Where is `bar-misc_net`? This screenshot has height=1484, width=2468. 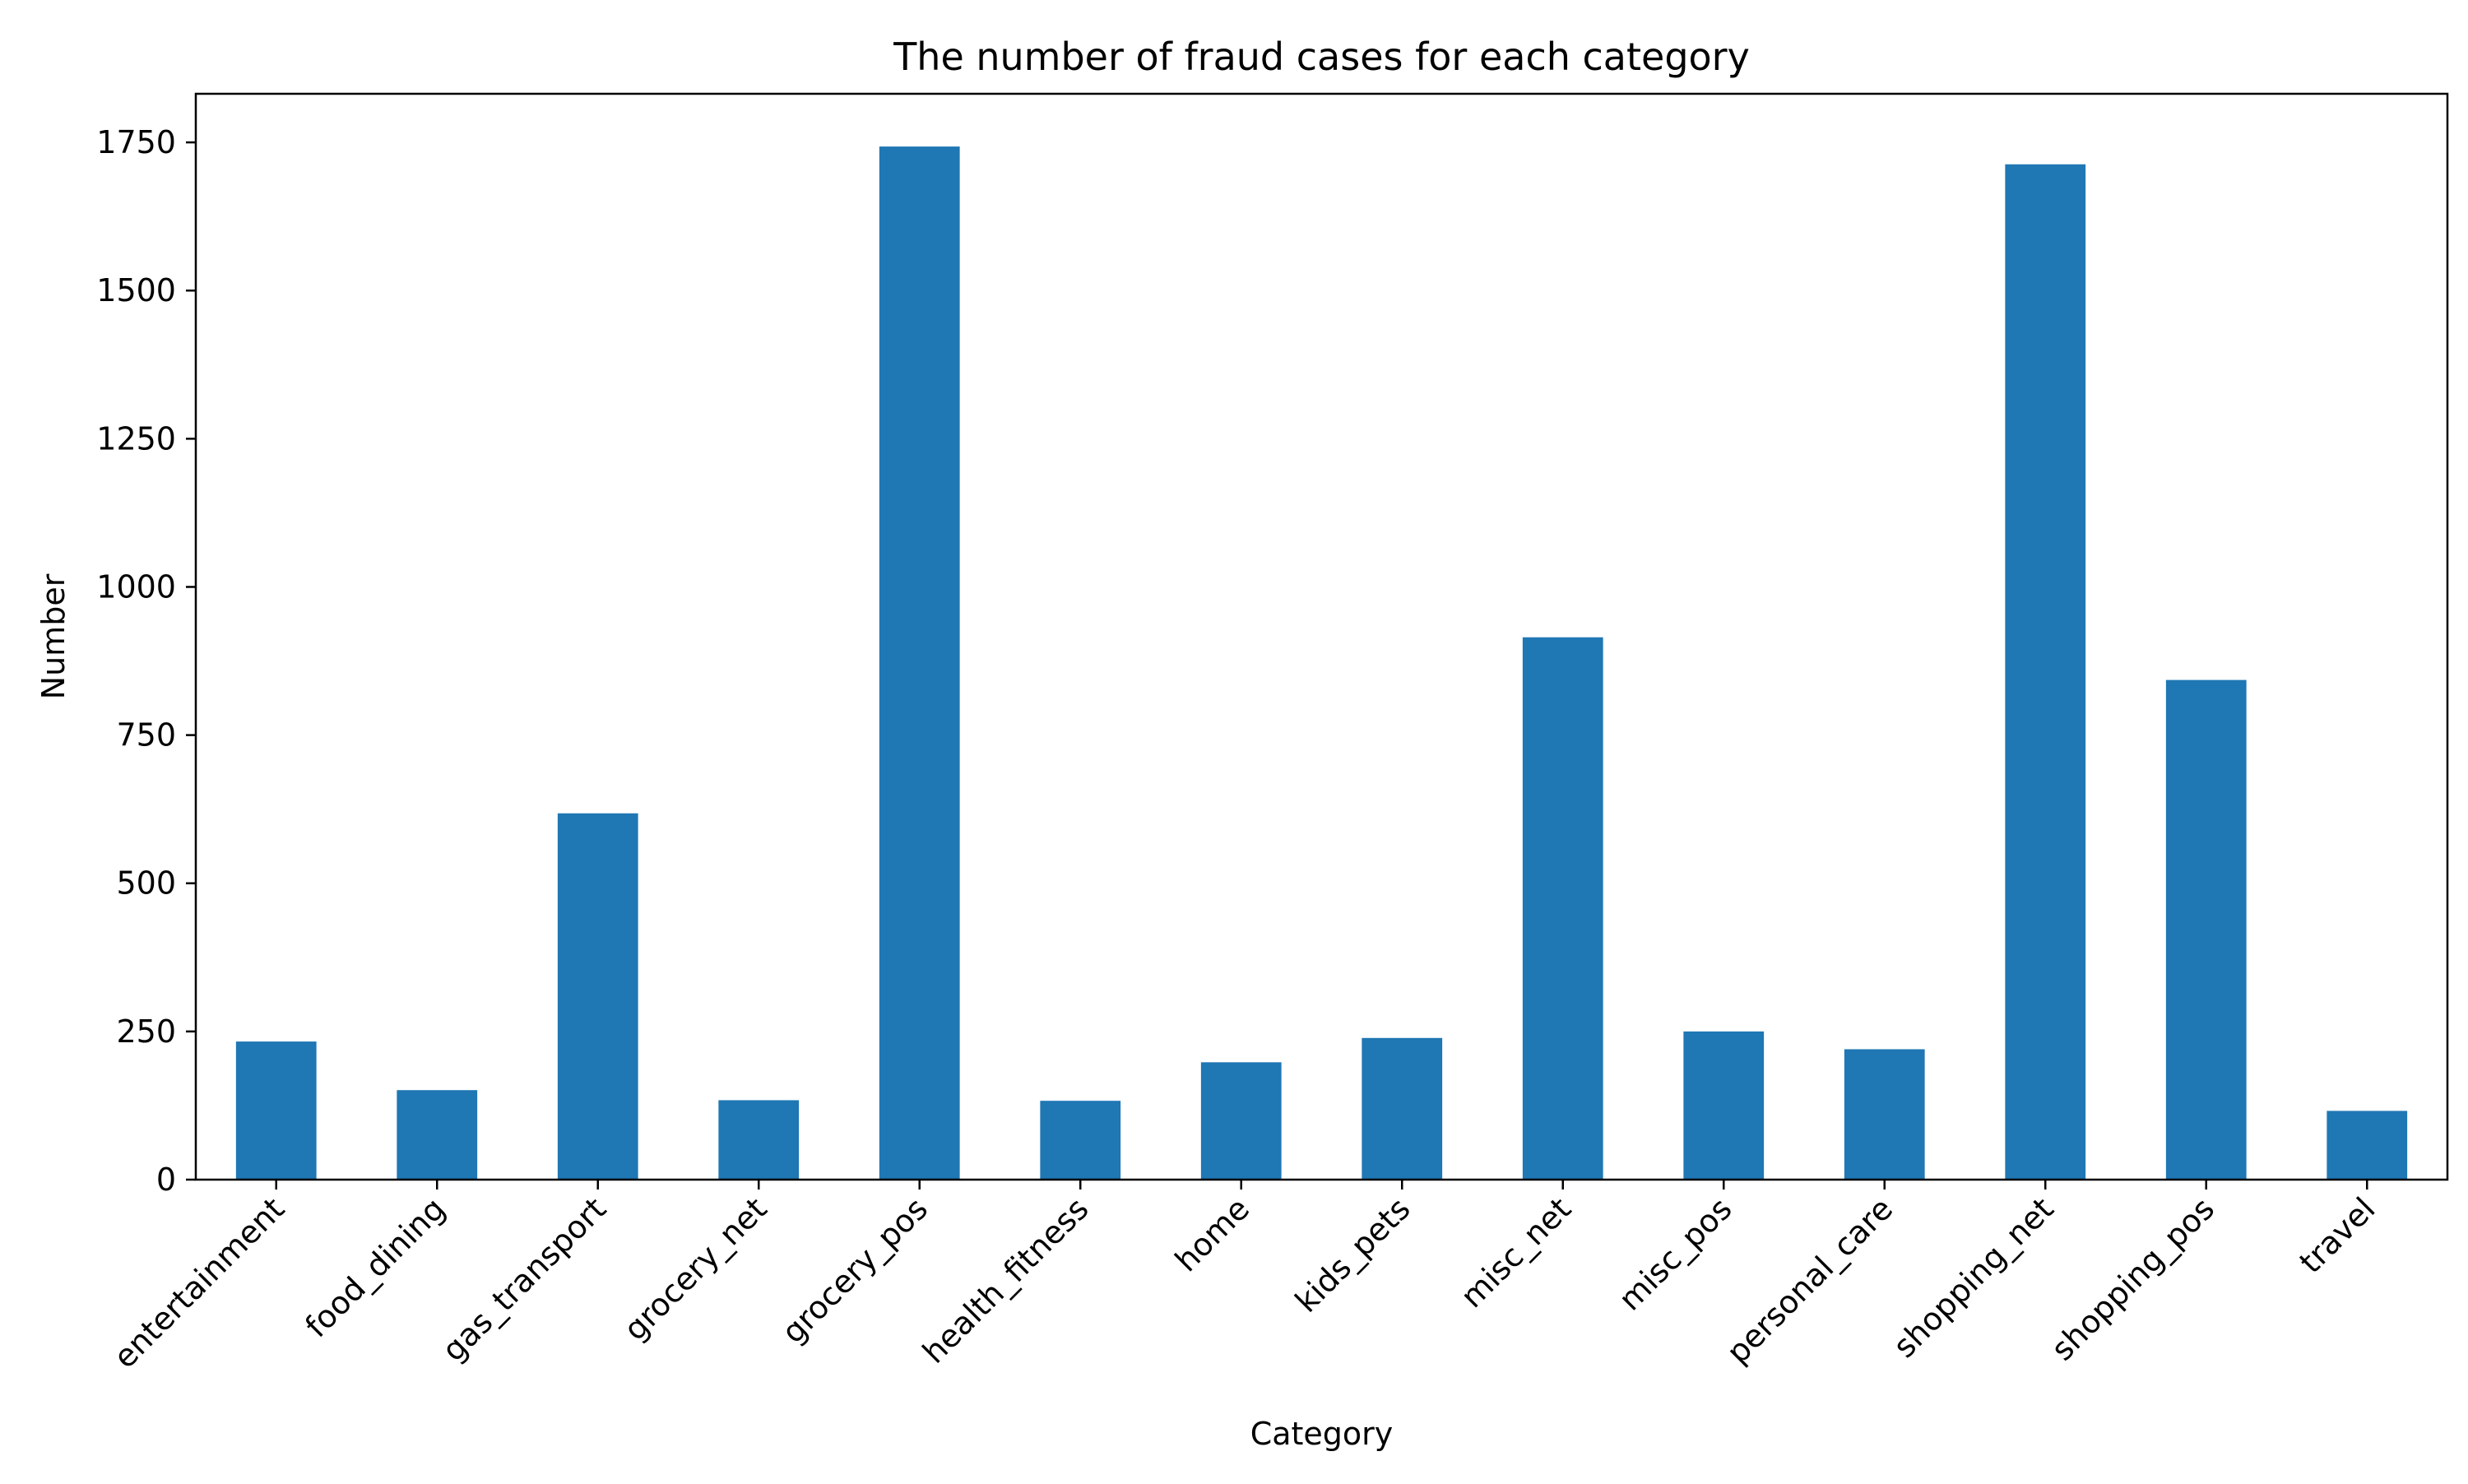 bar-misc_net is located at coordinates (1562, 908).